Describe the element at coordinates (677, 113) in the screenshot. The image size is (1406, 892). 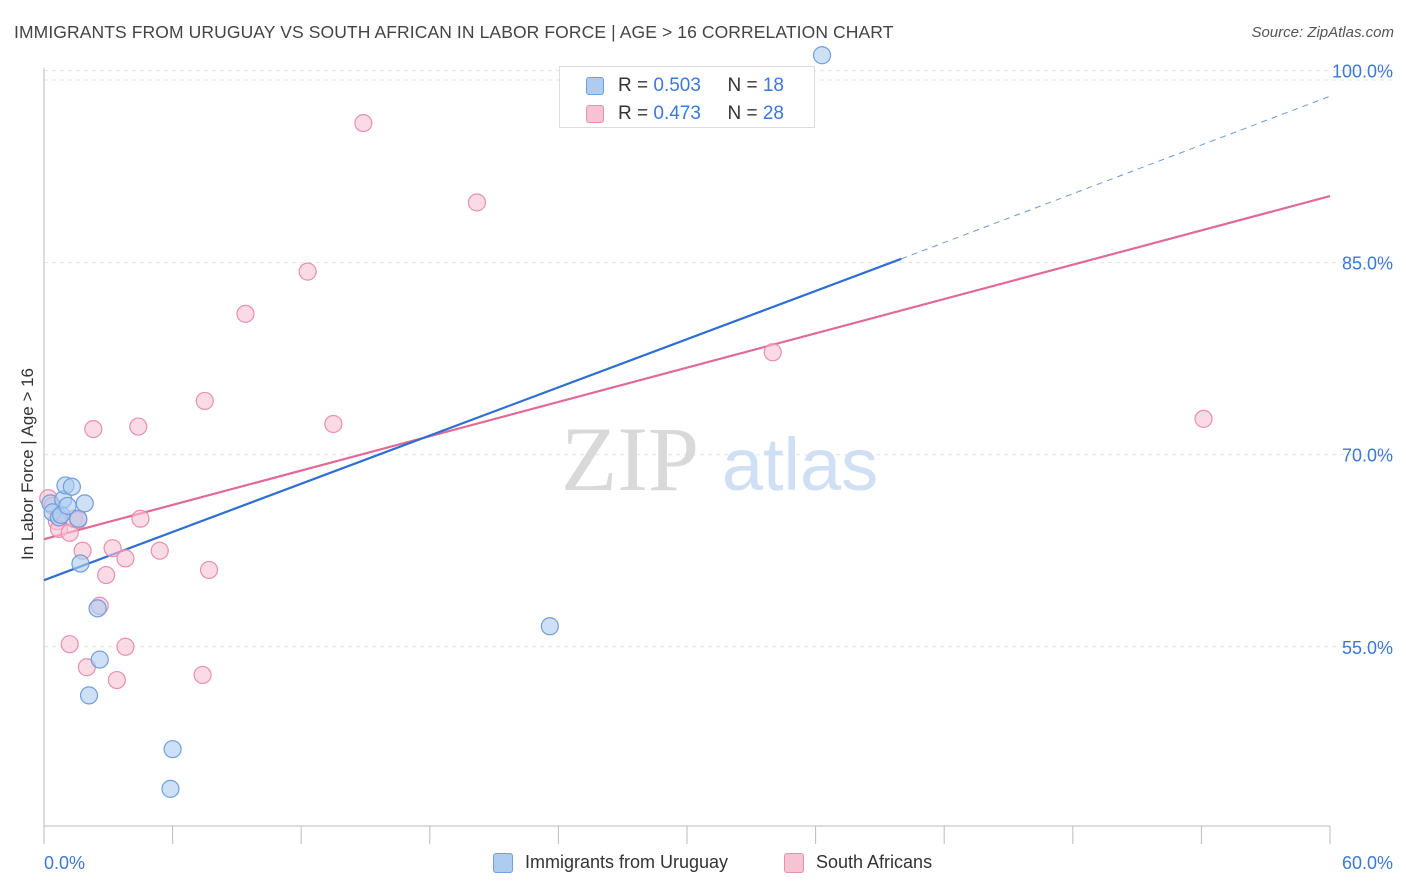
I see `legend-r-value-south-africans: 0.473` at that location.